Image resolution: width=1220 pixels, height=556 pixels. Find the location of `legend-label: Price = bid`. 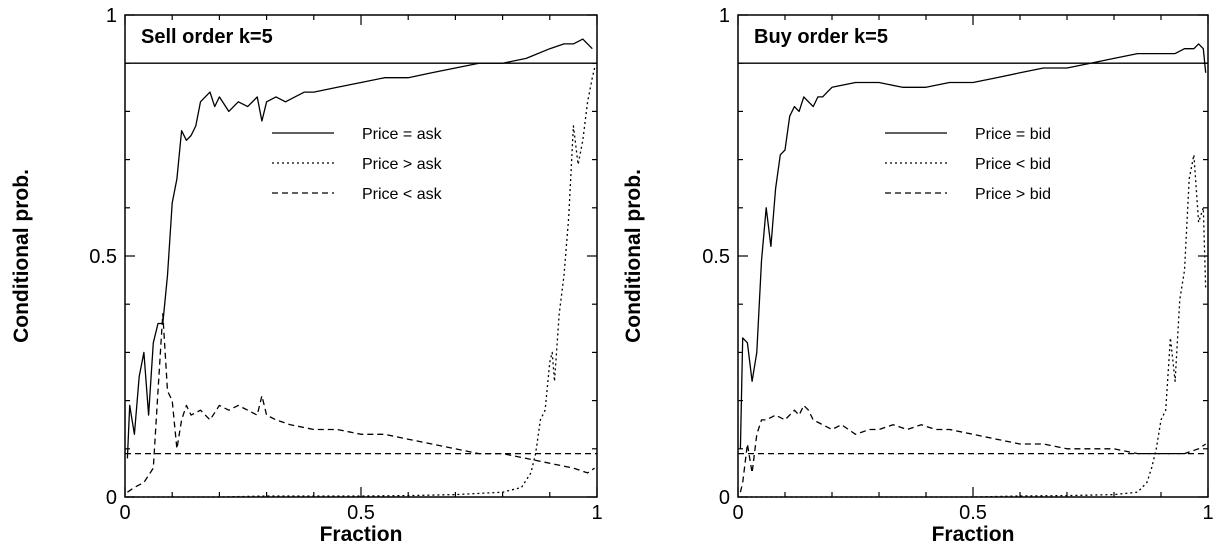

legend-label: Price = bid is located at coordinates (1013, 134).